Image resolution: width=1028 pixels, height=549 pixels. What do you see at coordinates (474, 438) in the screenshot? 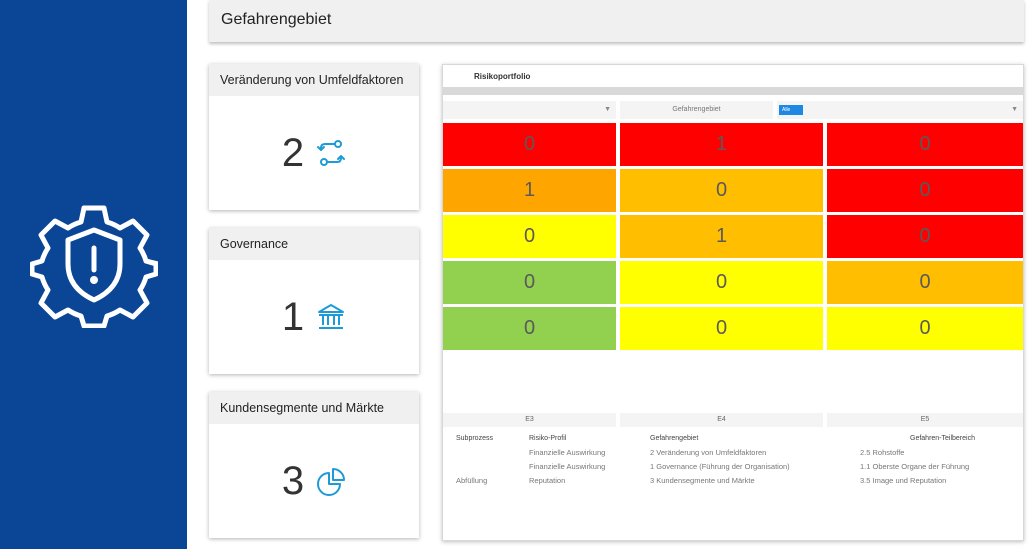
I see `table-header-subprozess: Subprozess` at bounding box center [474, 438].